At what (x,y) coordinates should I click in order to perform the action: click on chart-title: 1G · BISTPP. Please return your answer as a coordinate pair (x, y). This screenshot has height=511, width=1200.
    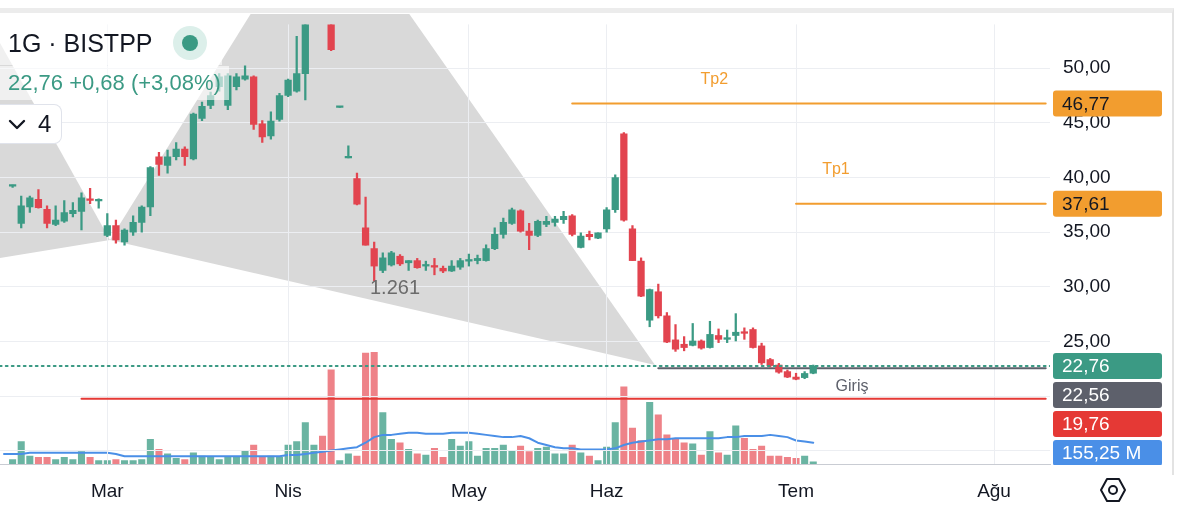
    Looking at the image, I should click on (80, 43).